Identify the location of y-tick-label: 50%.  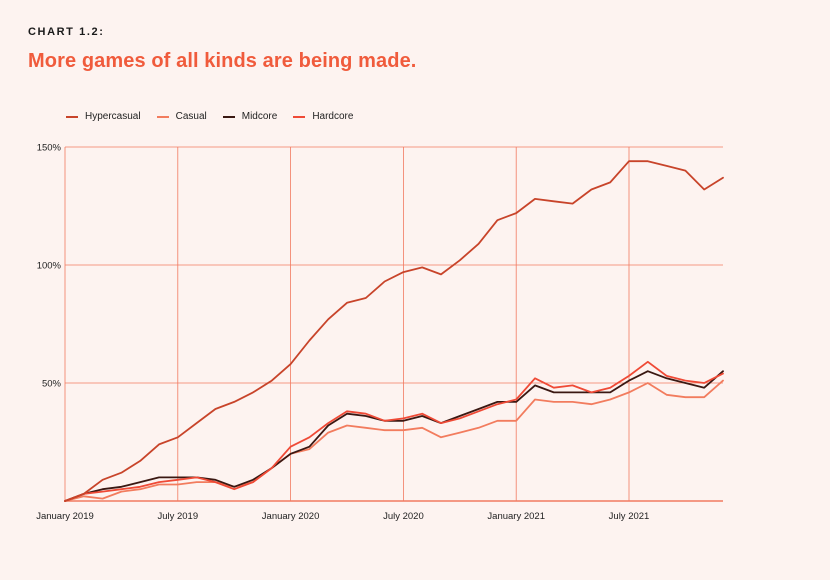
(52, 384).